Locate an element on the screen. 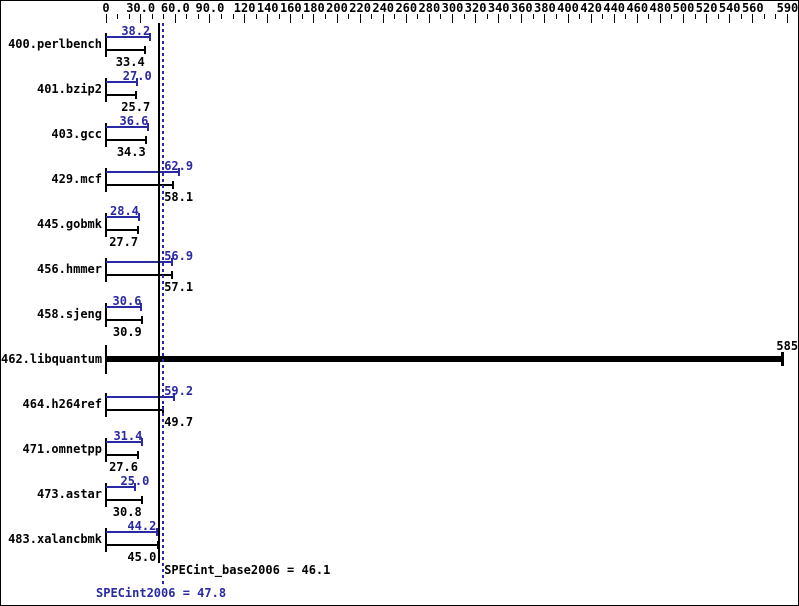 Image resolution: width=799 pixels, height=606 pixels. peak-value-label: 36.6 is located at coordinates (134, 121).